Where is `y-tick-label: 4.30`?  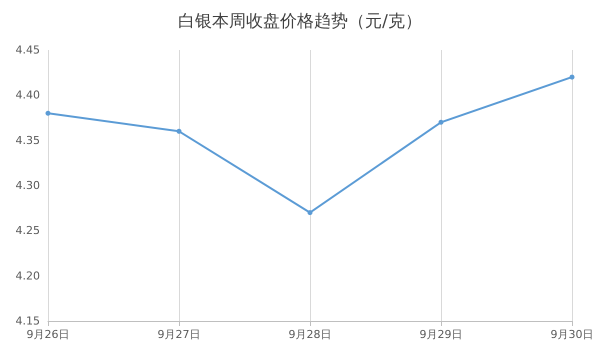
y-tick-label: 4.30 is located at coordinates (28, 185).